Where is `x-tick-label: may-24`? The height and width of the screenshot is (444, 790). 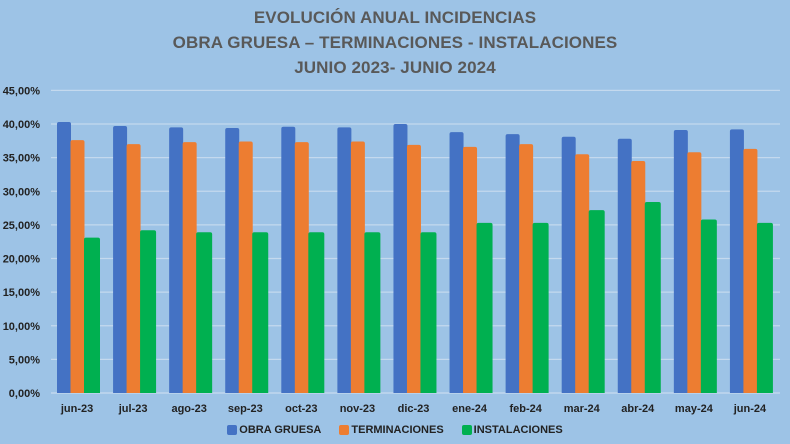
x-tick-label: may-24 is located at coordinates (694, 409).